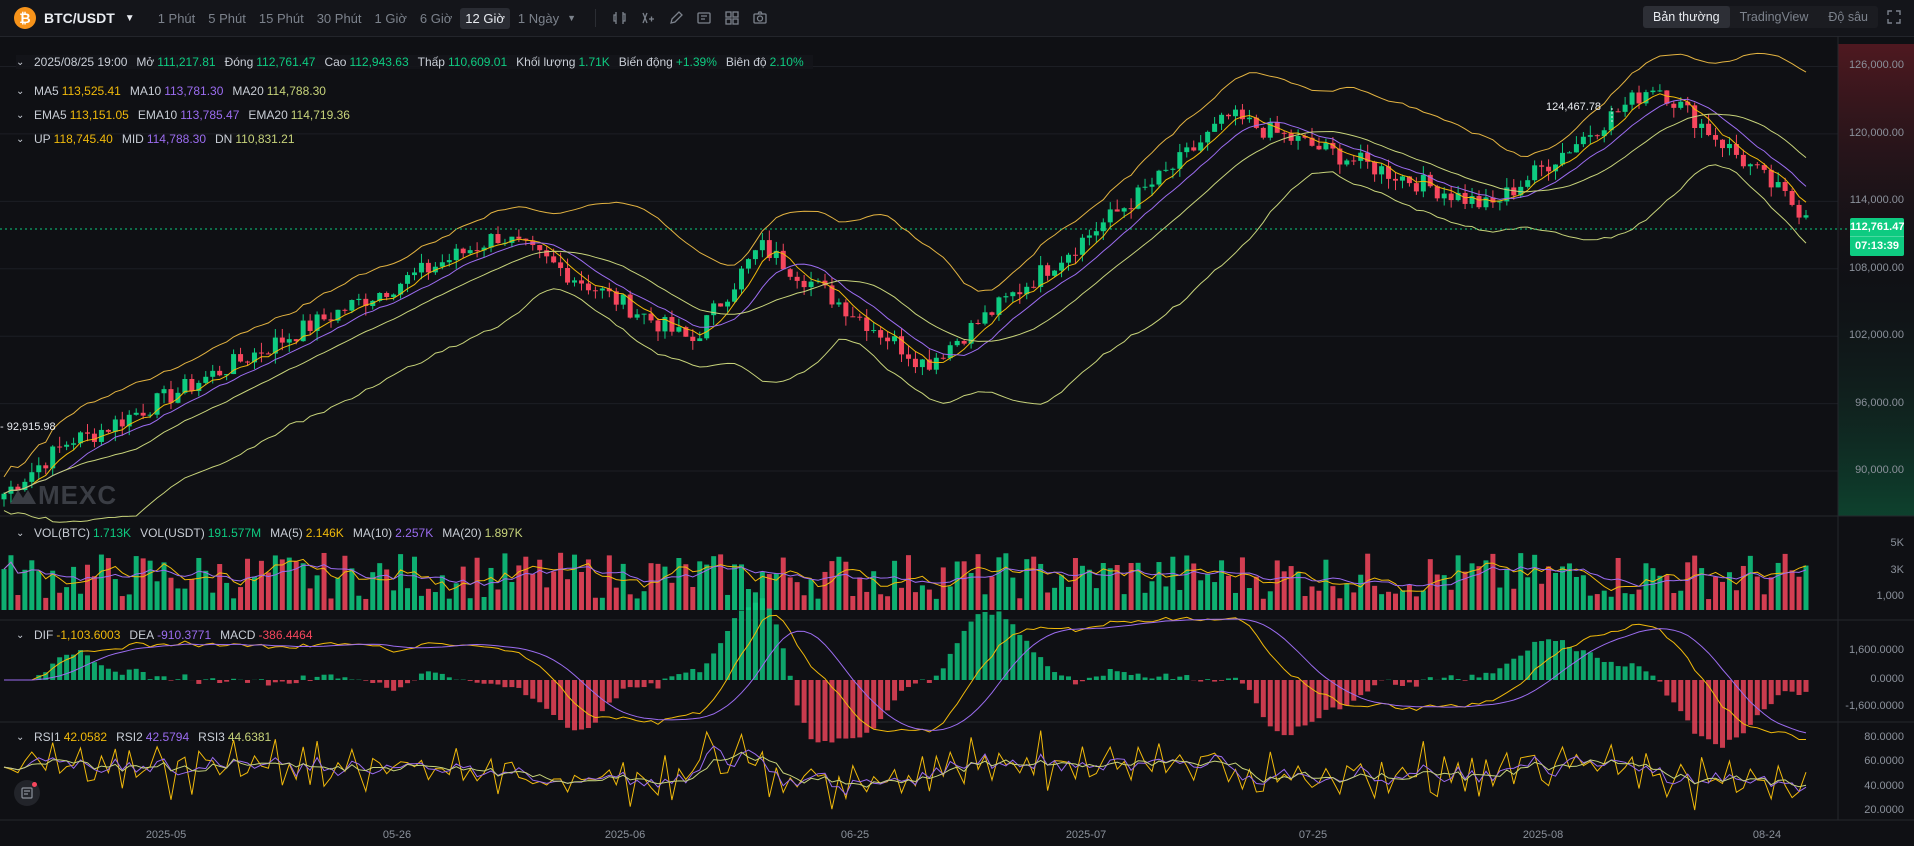 Image resolution: width=1914 pixels, height=846 pixels. What do you see at coordinates (281, 18) in the screenshot?
I see `interval-2: 15 Phút` at bounding box center [281, 18].